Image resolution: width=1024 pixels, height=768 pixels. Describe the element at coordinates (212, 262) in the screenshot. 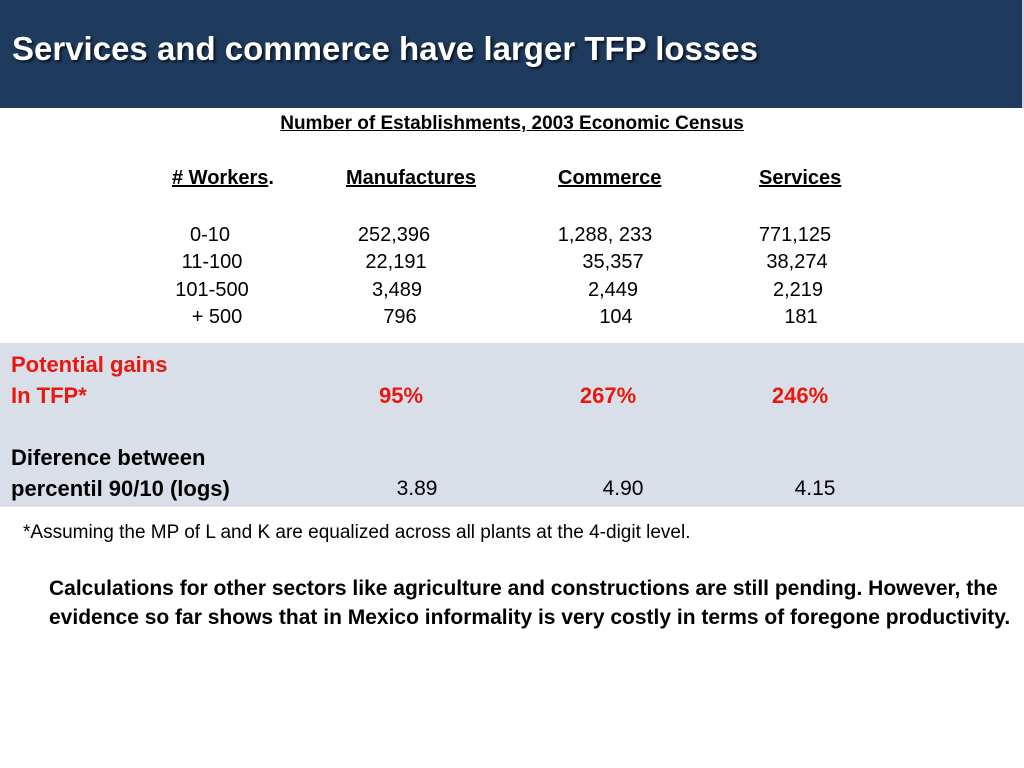

I see `row-label: 11-100` at that location.